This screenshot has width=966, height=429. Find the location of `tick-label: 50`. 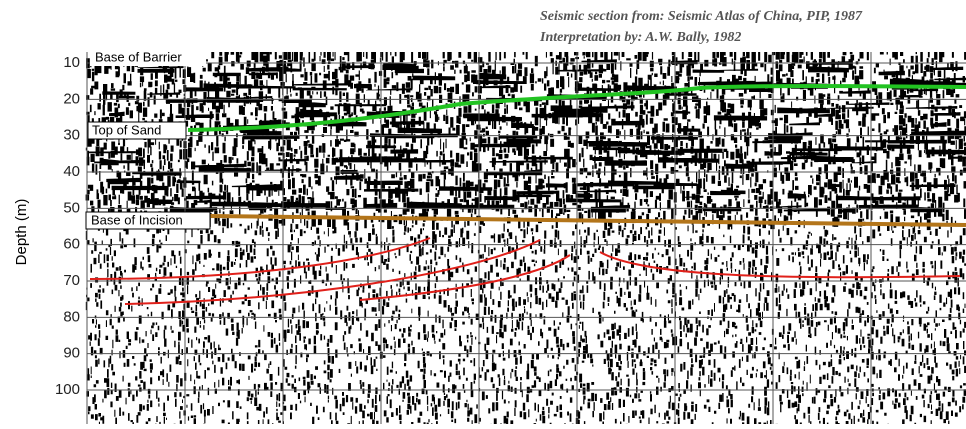

tick-label: 50 is located at coordinates (71, 207).